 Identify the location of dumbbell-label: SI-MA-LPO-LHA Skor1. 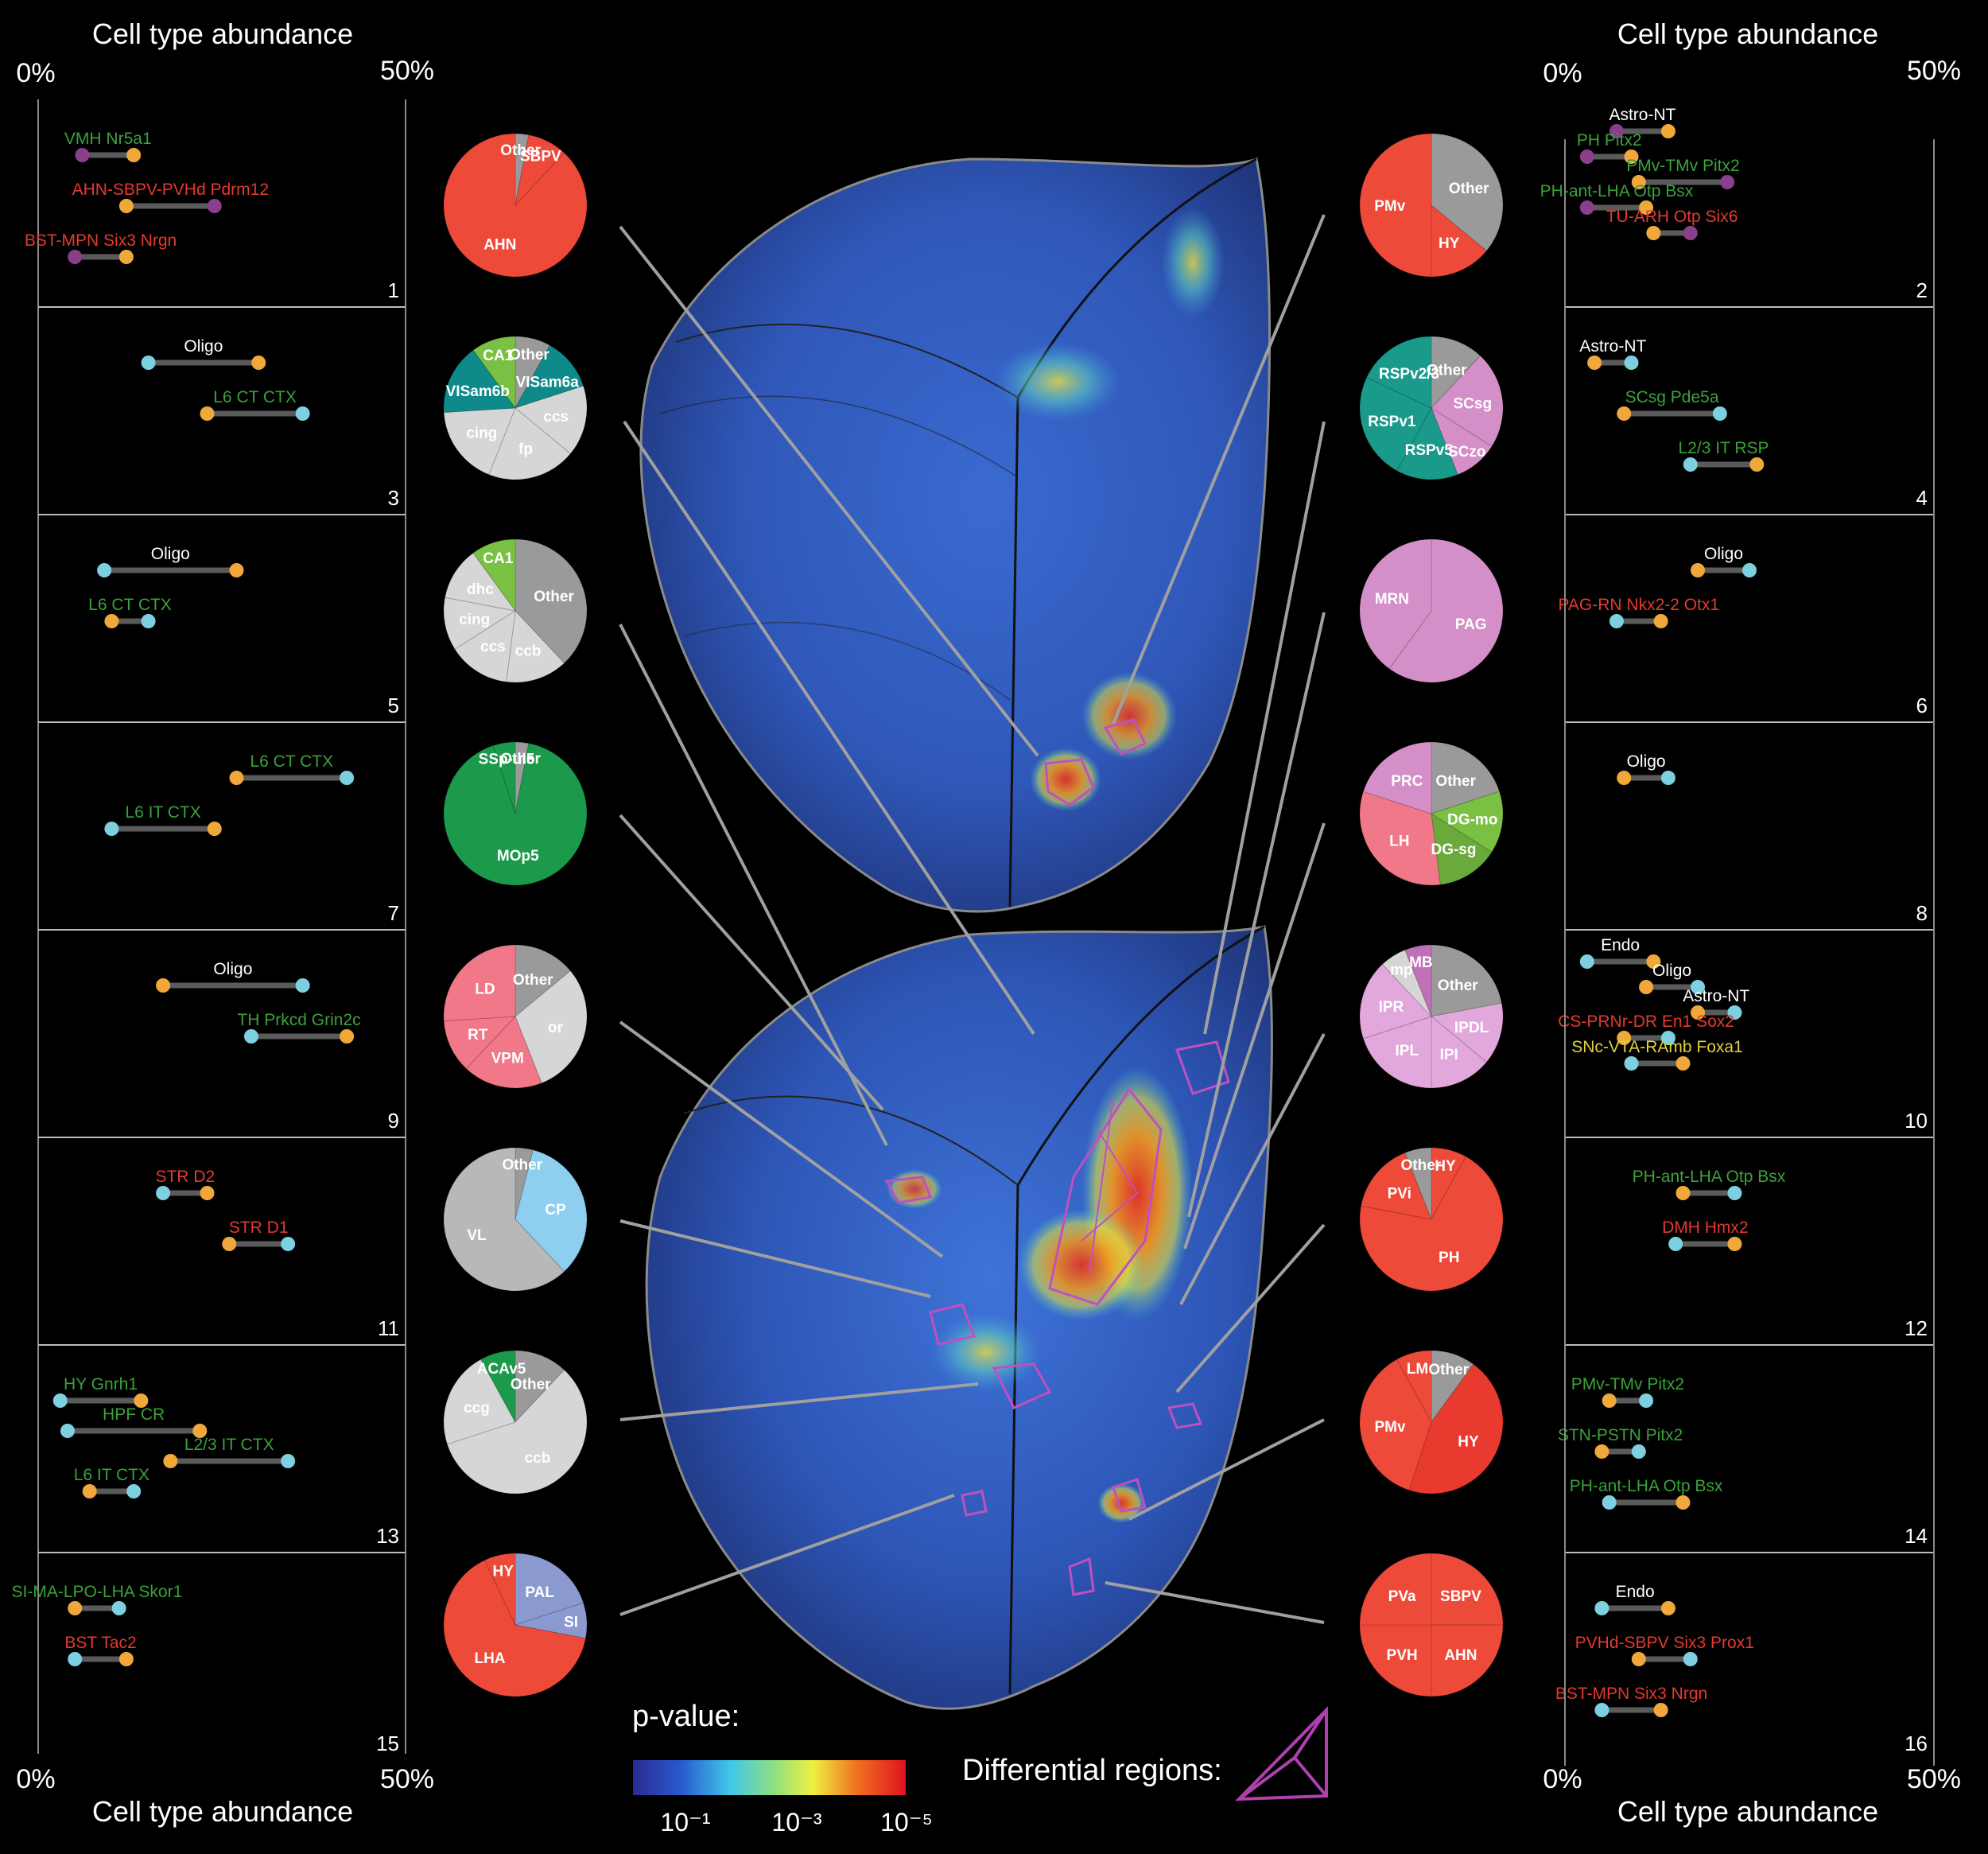
(97, 1592).